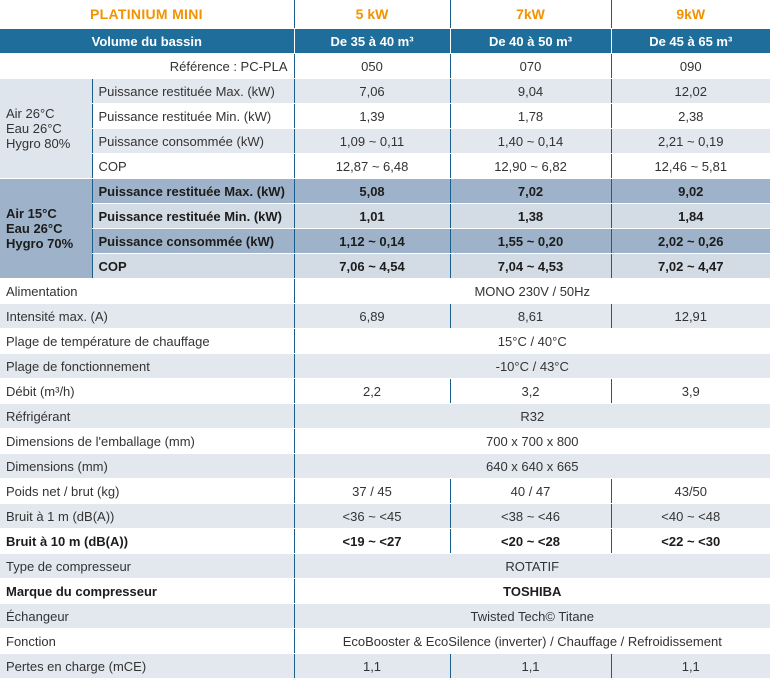 This screenshot has height=691, width=770. Describe the element at coordinates (372, 516) in the screenshot. I see `spec-value: <36 ~ <45` at that location.